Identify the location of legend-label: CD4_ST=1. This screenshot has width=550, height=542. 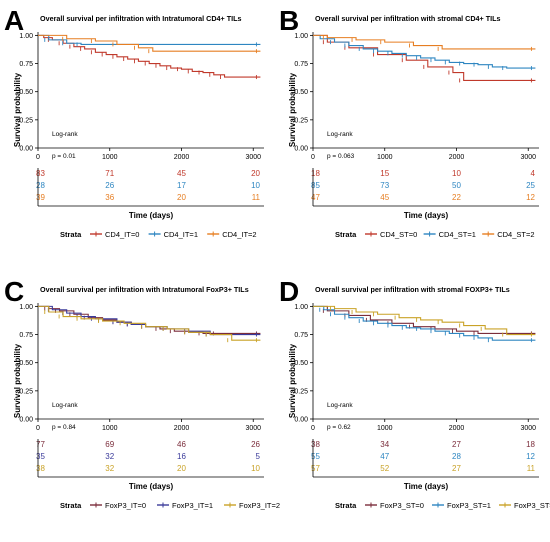
(457, 234).